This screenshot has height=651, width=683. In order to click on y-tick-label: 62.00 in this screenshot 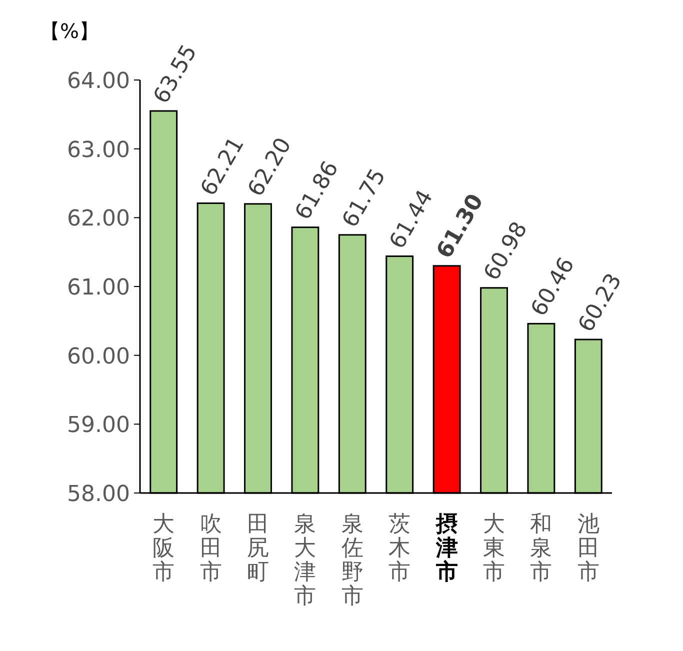, I will do `click(98, 219)`.